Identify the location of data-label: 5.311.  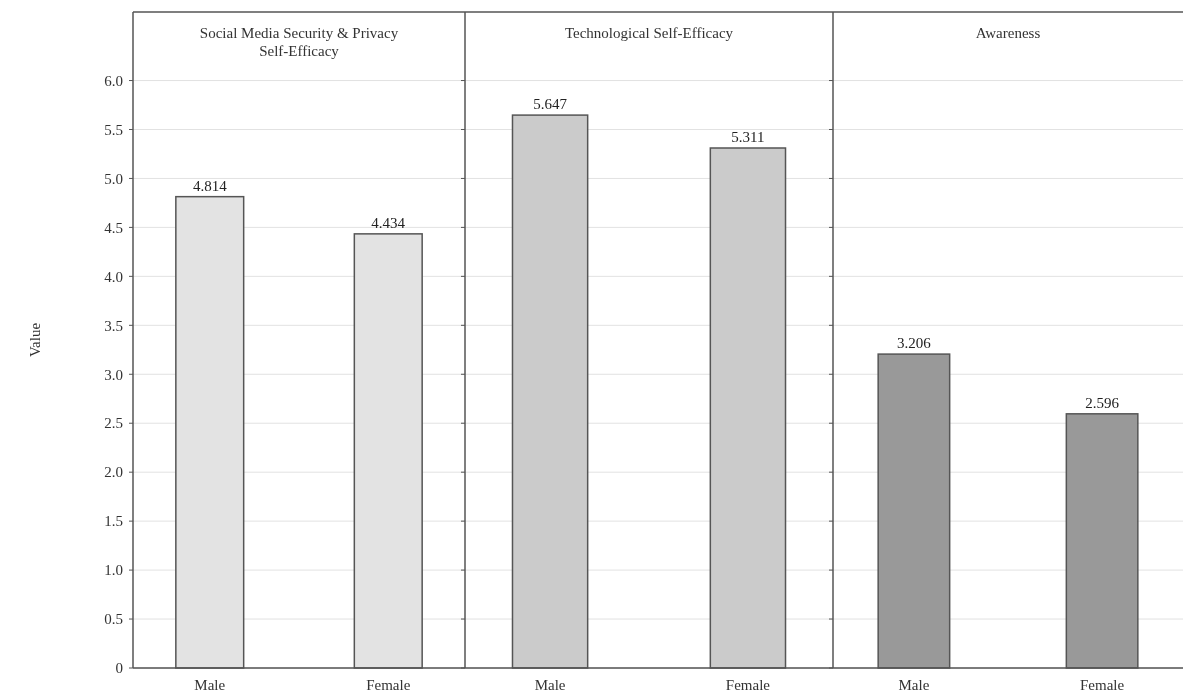
(748, 137).